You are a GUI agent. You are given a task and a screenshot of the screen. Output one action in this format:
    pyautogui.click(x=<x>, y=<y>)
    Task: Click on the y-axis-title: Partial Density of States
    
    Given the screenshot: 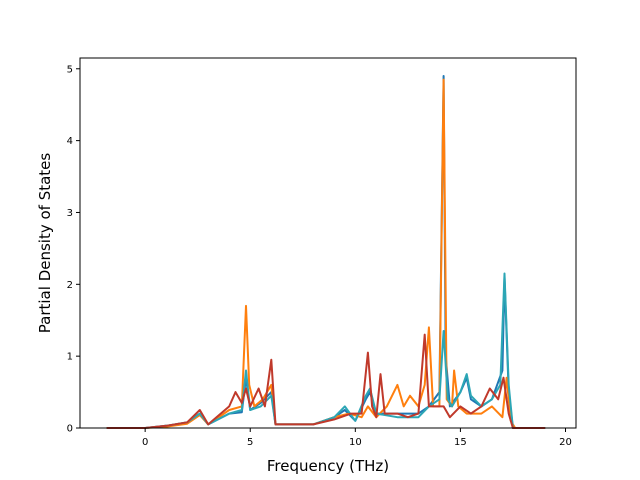 What is the action you would take?
    pyautogui.click(x=45, y=243)
    